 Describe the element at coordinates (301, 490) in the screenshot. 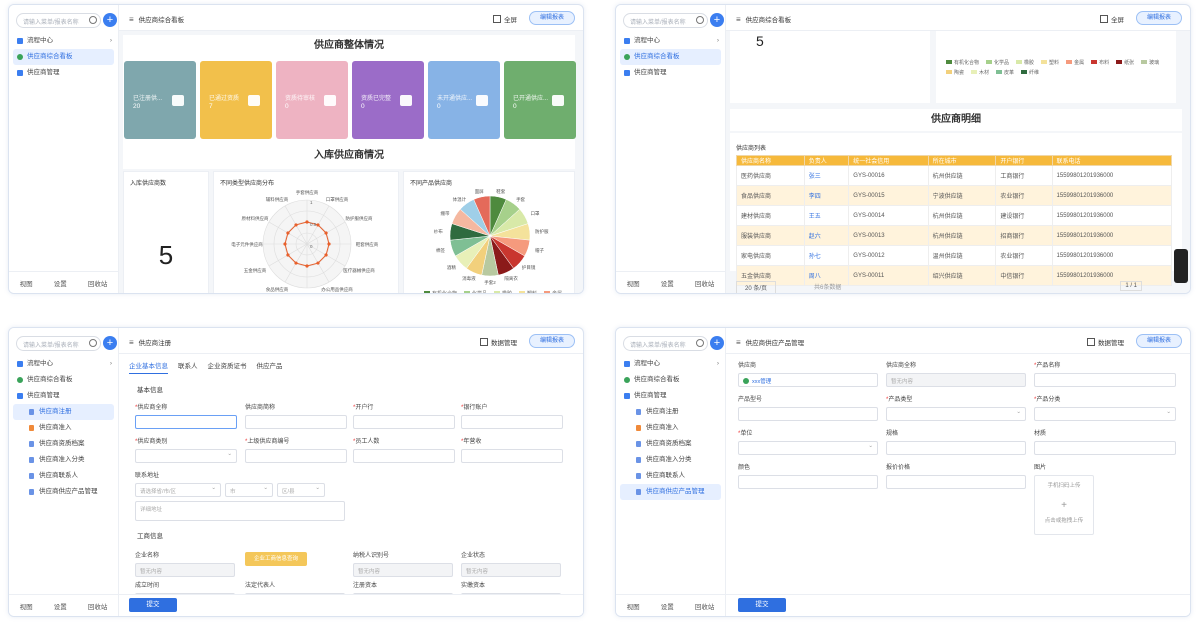

I see `district-select: 区/县` at that location.